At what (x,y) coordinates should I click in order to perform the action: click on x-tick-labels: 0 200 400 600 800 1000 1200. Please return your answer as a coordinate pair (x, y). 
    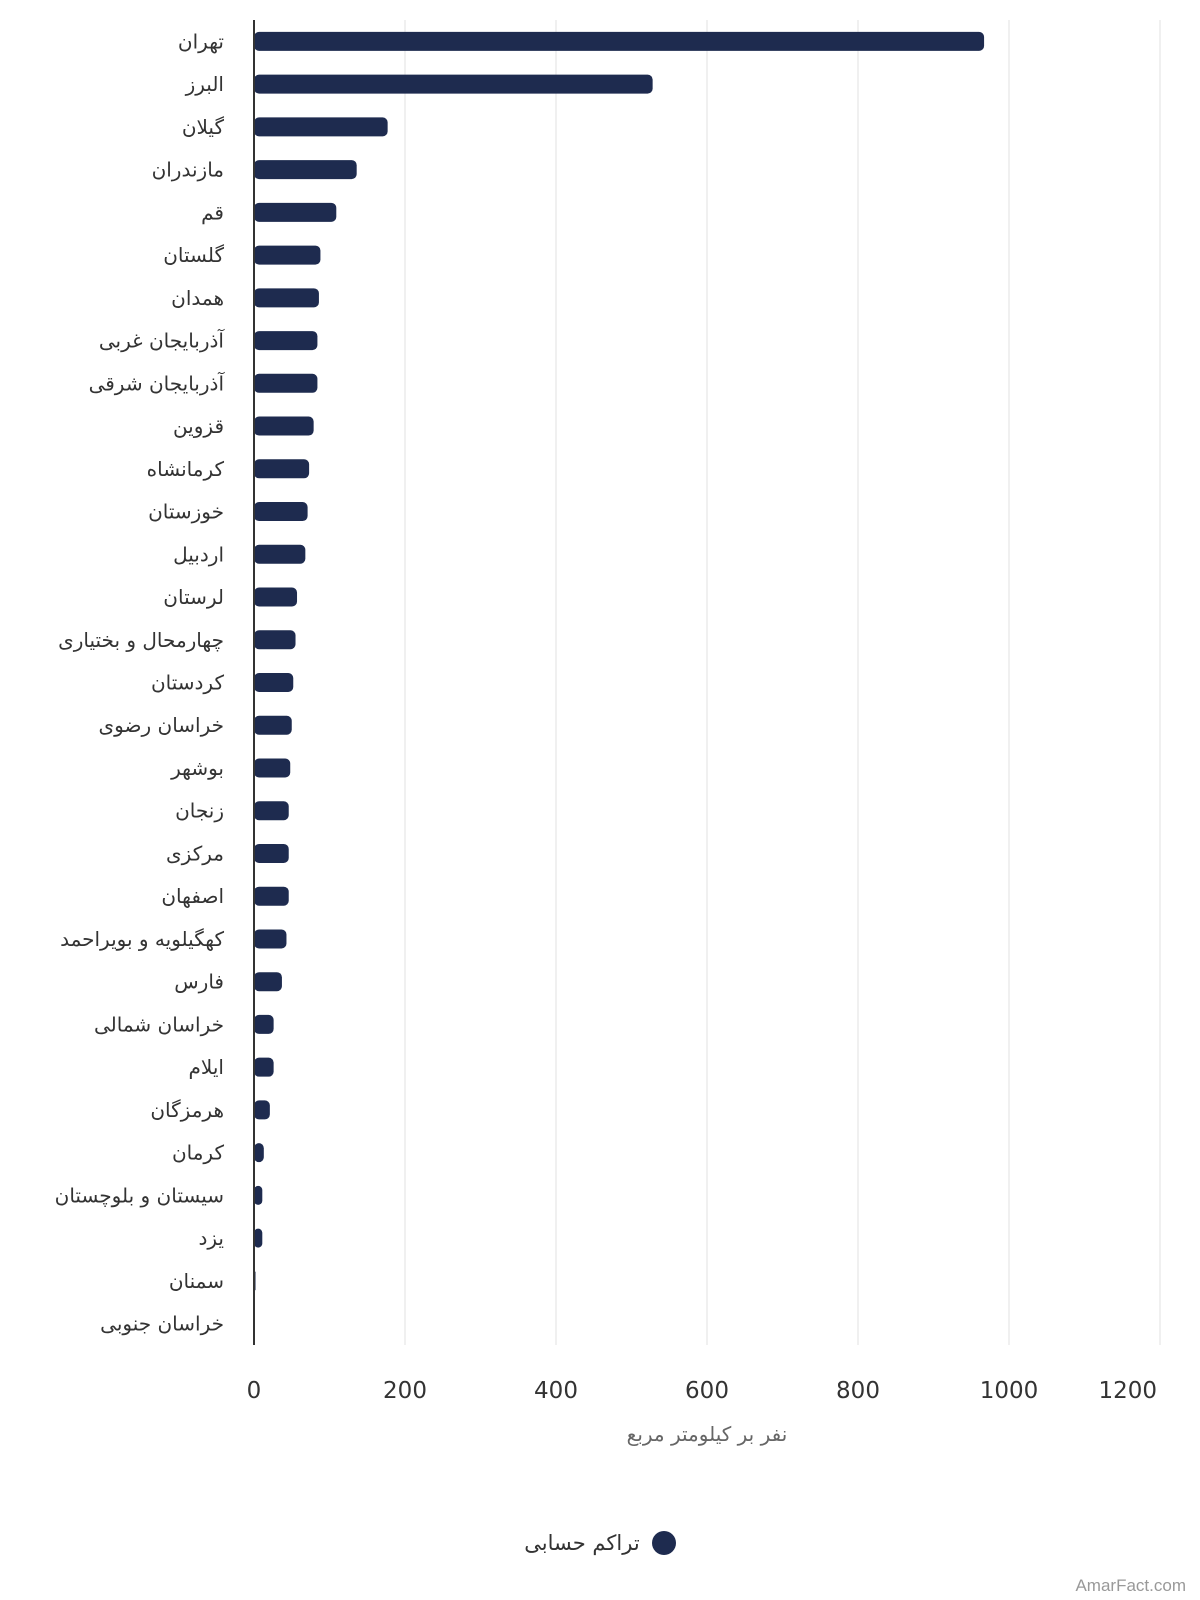
    Looking at the image, I should click on (702, 1391).